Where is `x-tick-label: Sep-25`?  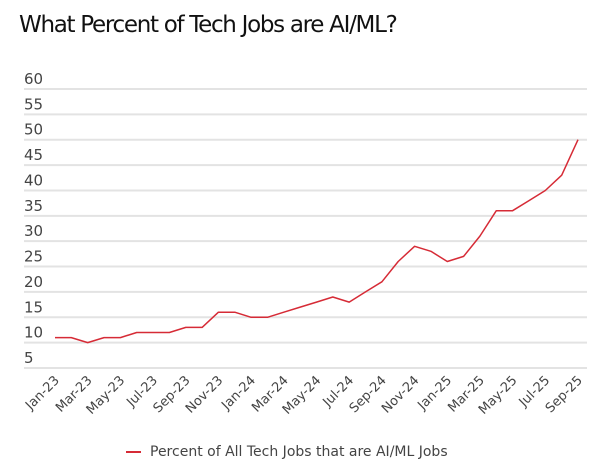
x-tick-label: Sep-25 is located at coordinates (564, 394).